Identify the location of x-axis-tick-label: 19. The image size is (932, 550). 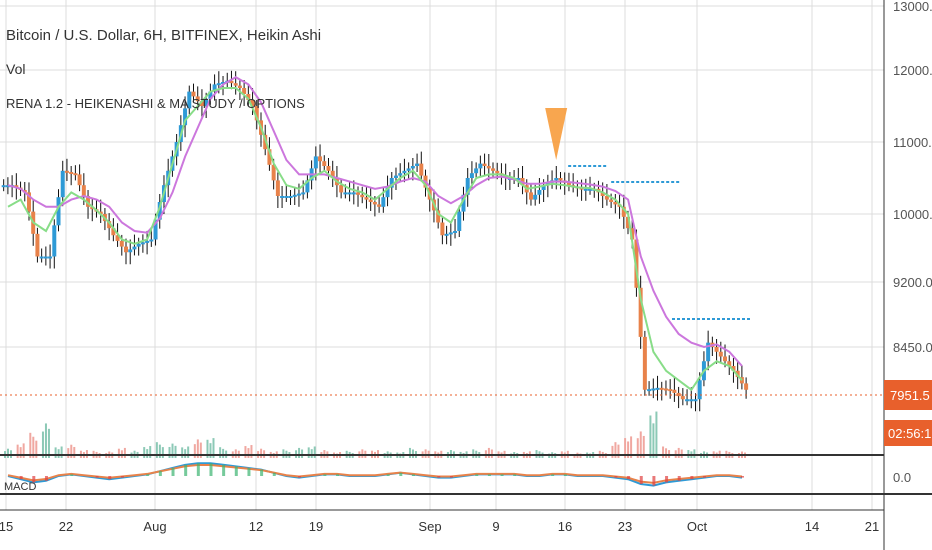
(316, 526).